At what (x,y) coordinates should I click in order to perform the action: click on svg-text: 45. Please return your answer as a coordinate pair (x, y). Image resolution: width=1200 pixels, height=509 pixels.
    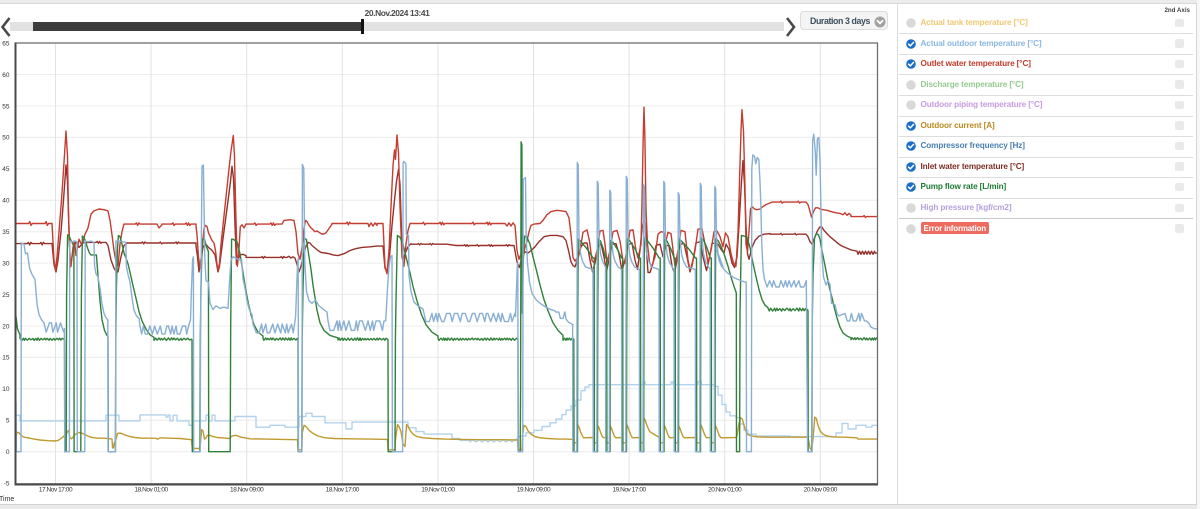
    Looking at the image, I should click on (6, 169).